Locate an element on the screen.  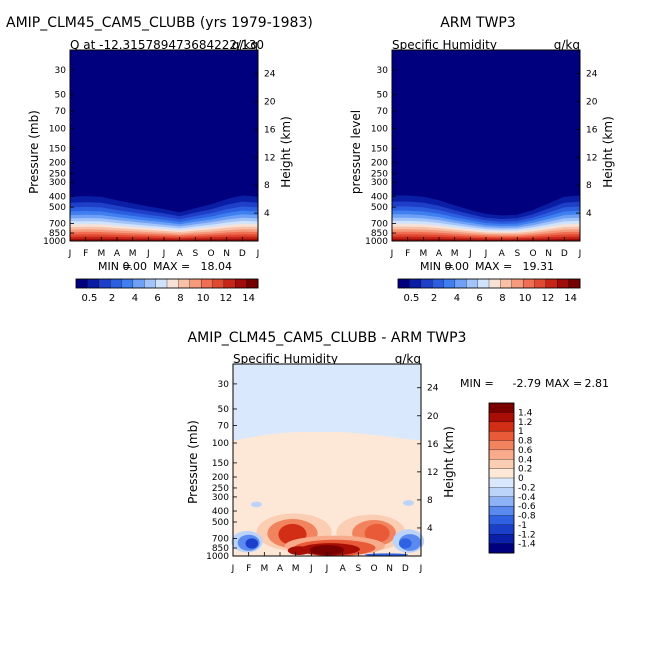
panel-obs-ylabel: pressure level is located at coordinates (356, 152).